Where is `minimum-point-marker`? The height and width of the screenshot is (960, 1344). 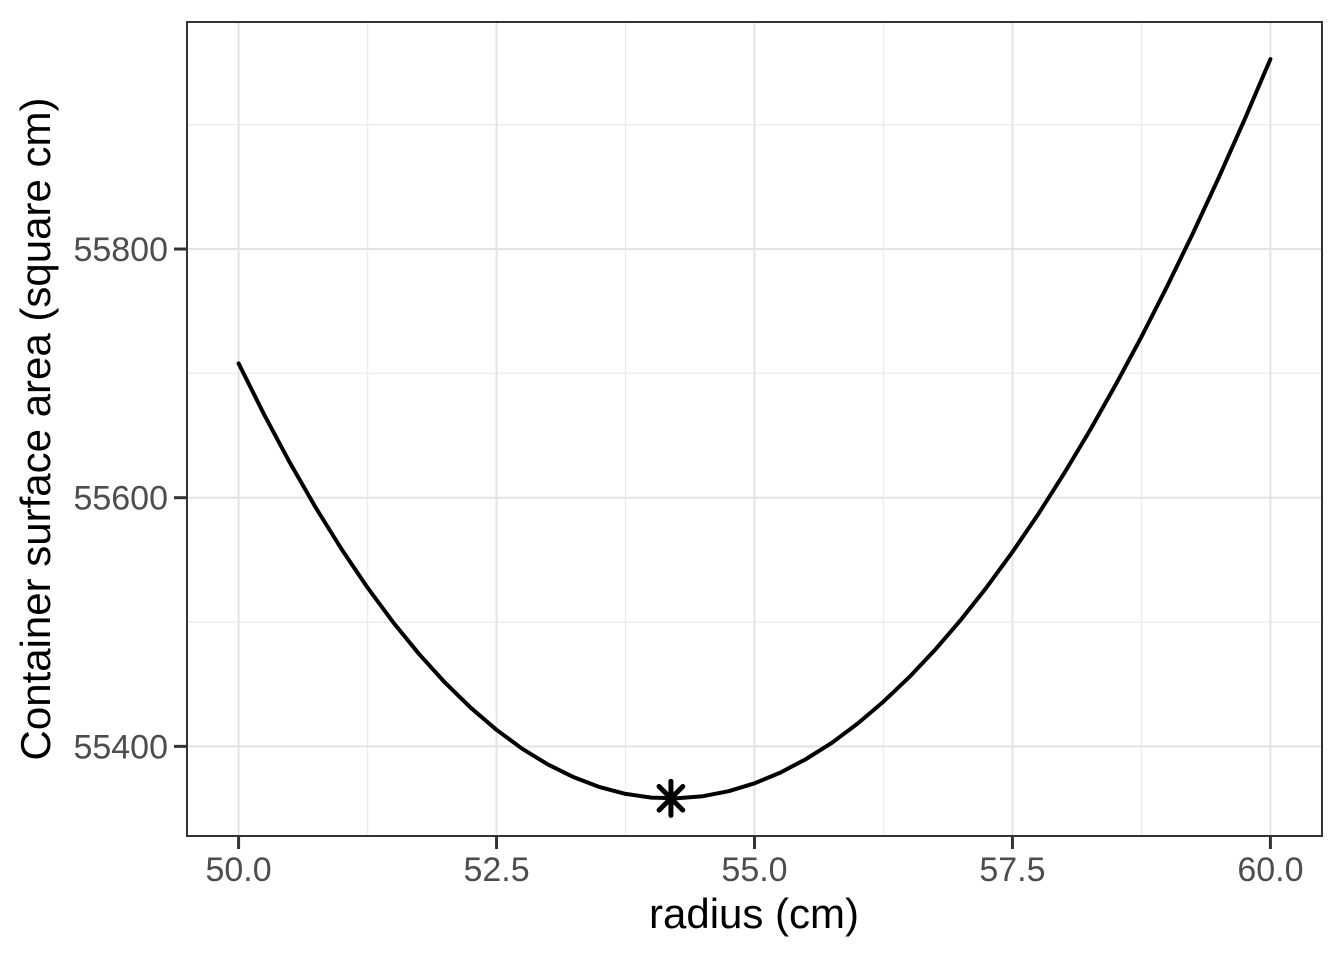 minimum-point-marker is located at coordinates (671, 798).